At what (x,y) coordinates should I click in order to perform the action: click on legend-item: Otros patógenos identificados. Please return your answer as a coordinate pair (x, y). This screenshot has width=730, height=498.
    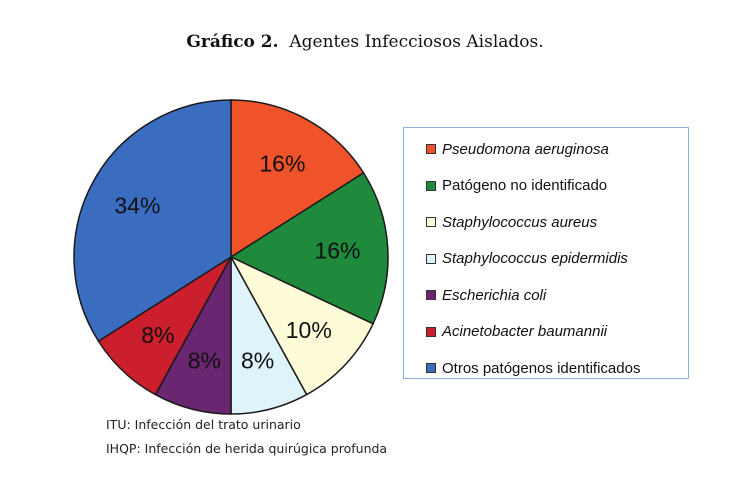
    Looking at the image, I should click on (533, 368).